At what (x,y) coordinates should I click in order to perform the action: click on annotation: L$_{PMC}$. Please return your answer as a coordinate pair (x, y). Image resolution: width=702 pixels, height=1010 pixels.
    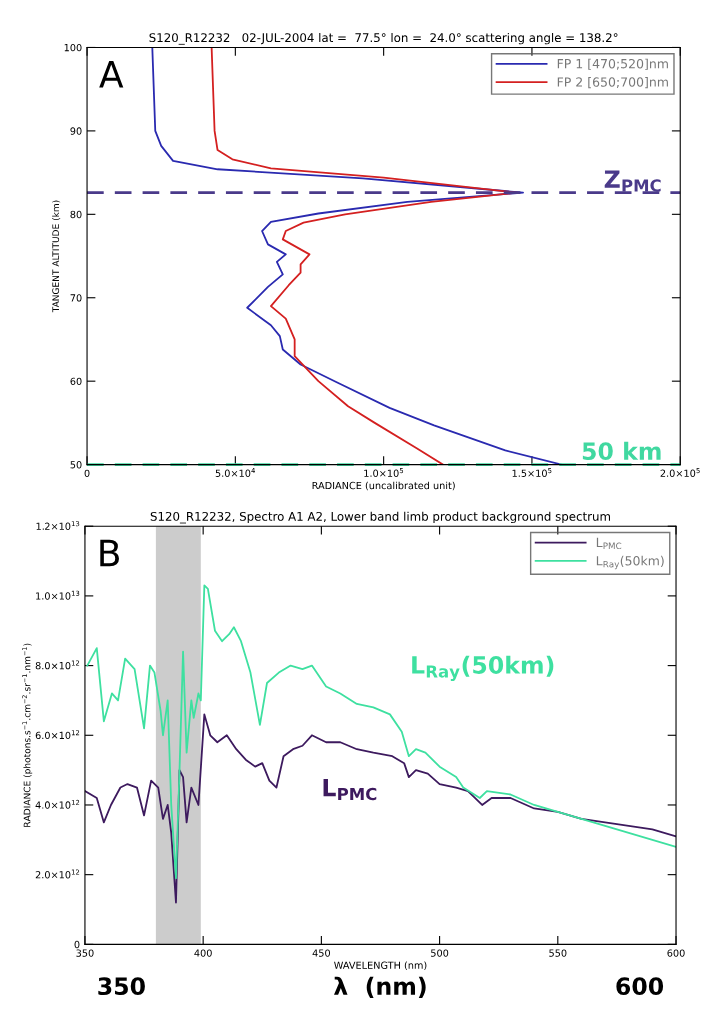
    Looking at the image, I should click on (350, 789).